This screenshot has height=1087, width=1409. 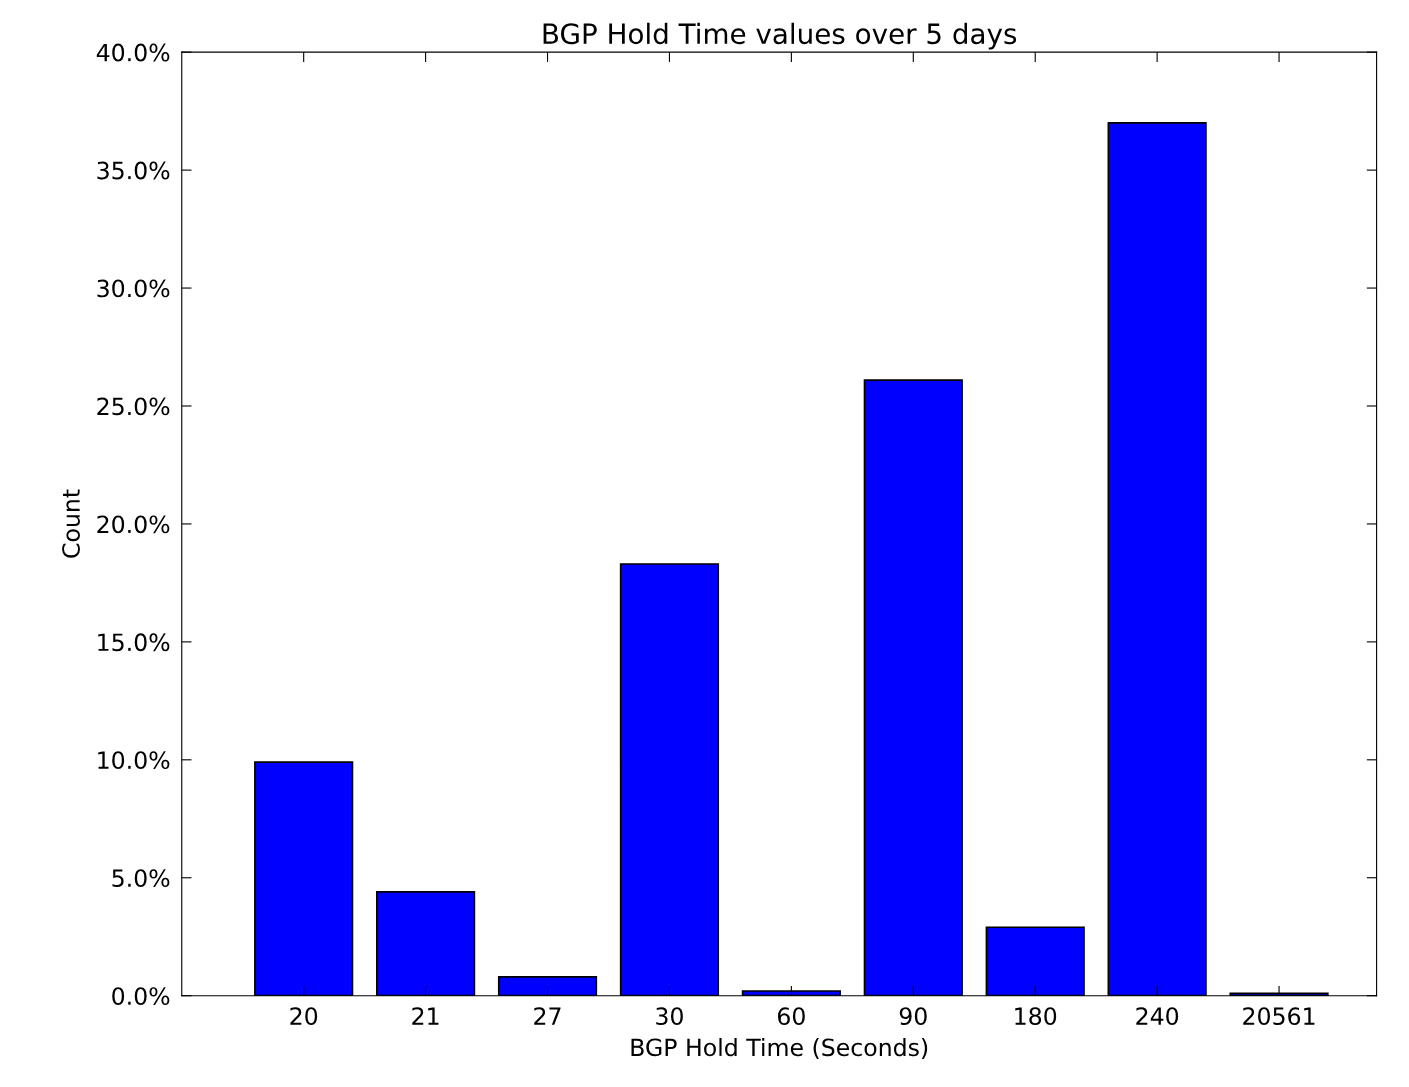 I want to click on y-tick-label: 20.0%, so click(x=133, y=524).